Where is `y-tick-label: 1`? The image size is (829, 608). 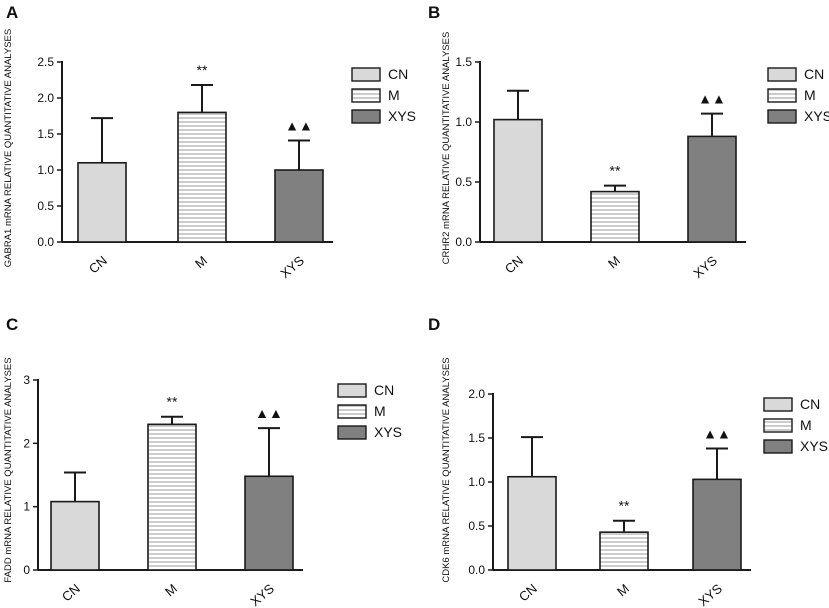 y-tick-label: 1 is located at coordinates (26, 507).